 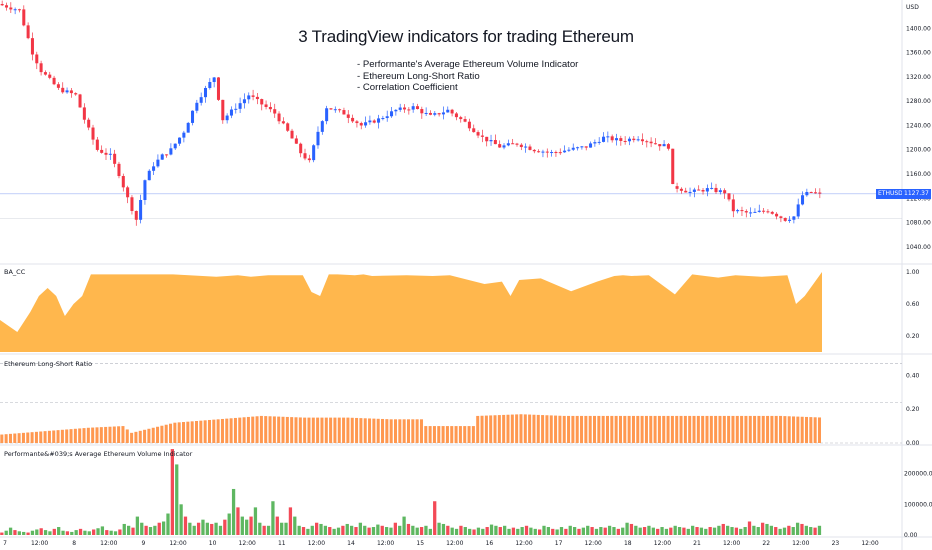 What do you see at coordinates (559, 543) in the screenshot?
I see `time-tick-label: 17` at bounding box center [559, 543].